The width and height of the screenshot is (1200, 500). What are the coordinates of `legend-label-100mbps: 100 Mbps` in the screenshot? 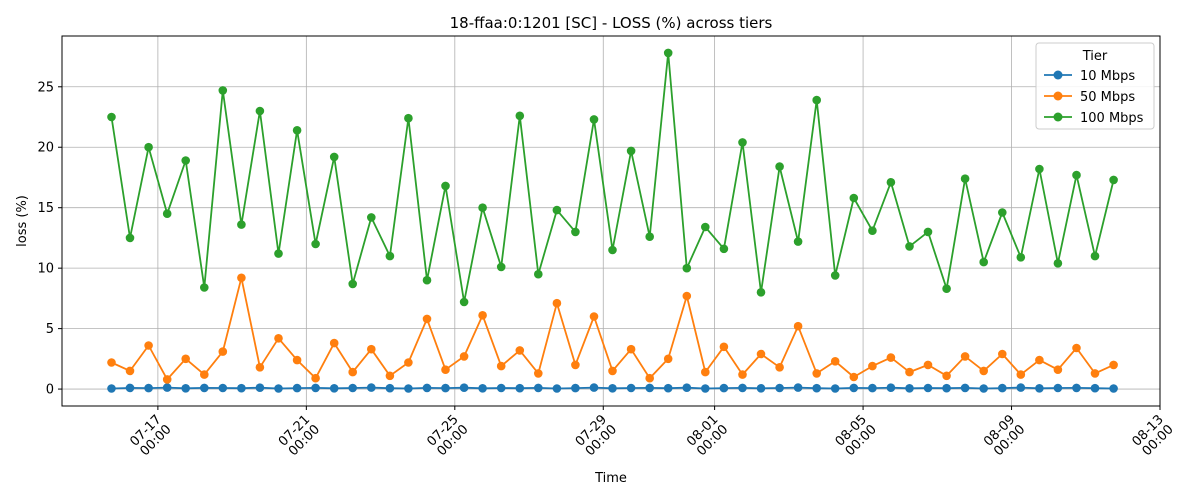 It's located at (1112, 118).